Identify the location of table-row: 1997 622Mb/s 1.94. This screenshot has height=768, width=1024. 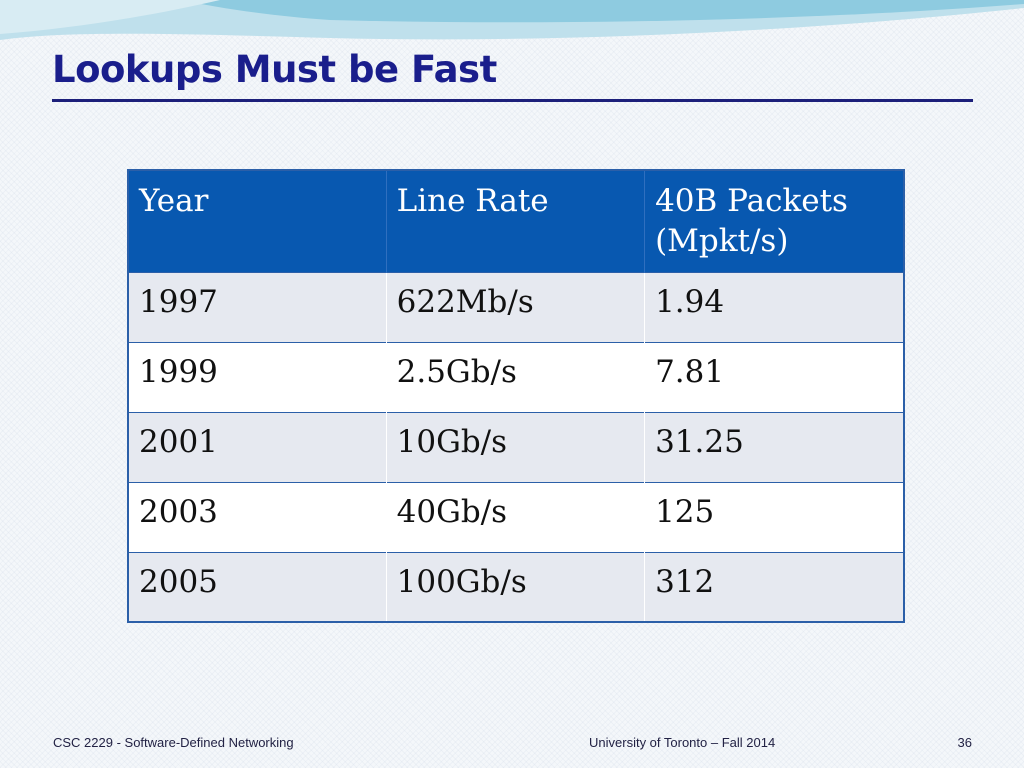
(516, 307).